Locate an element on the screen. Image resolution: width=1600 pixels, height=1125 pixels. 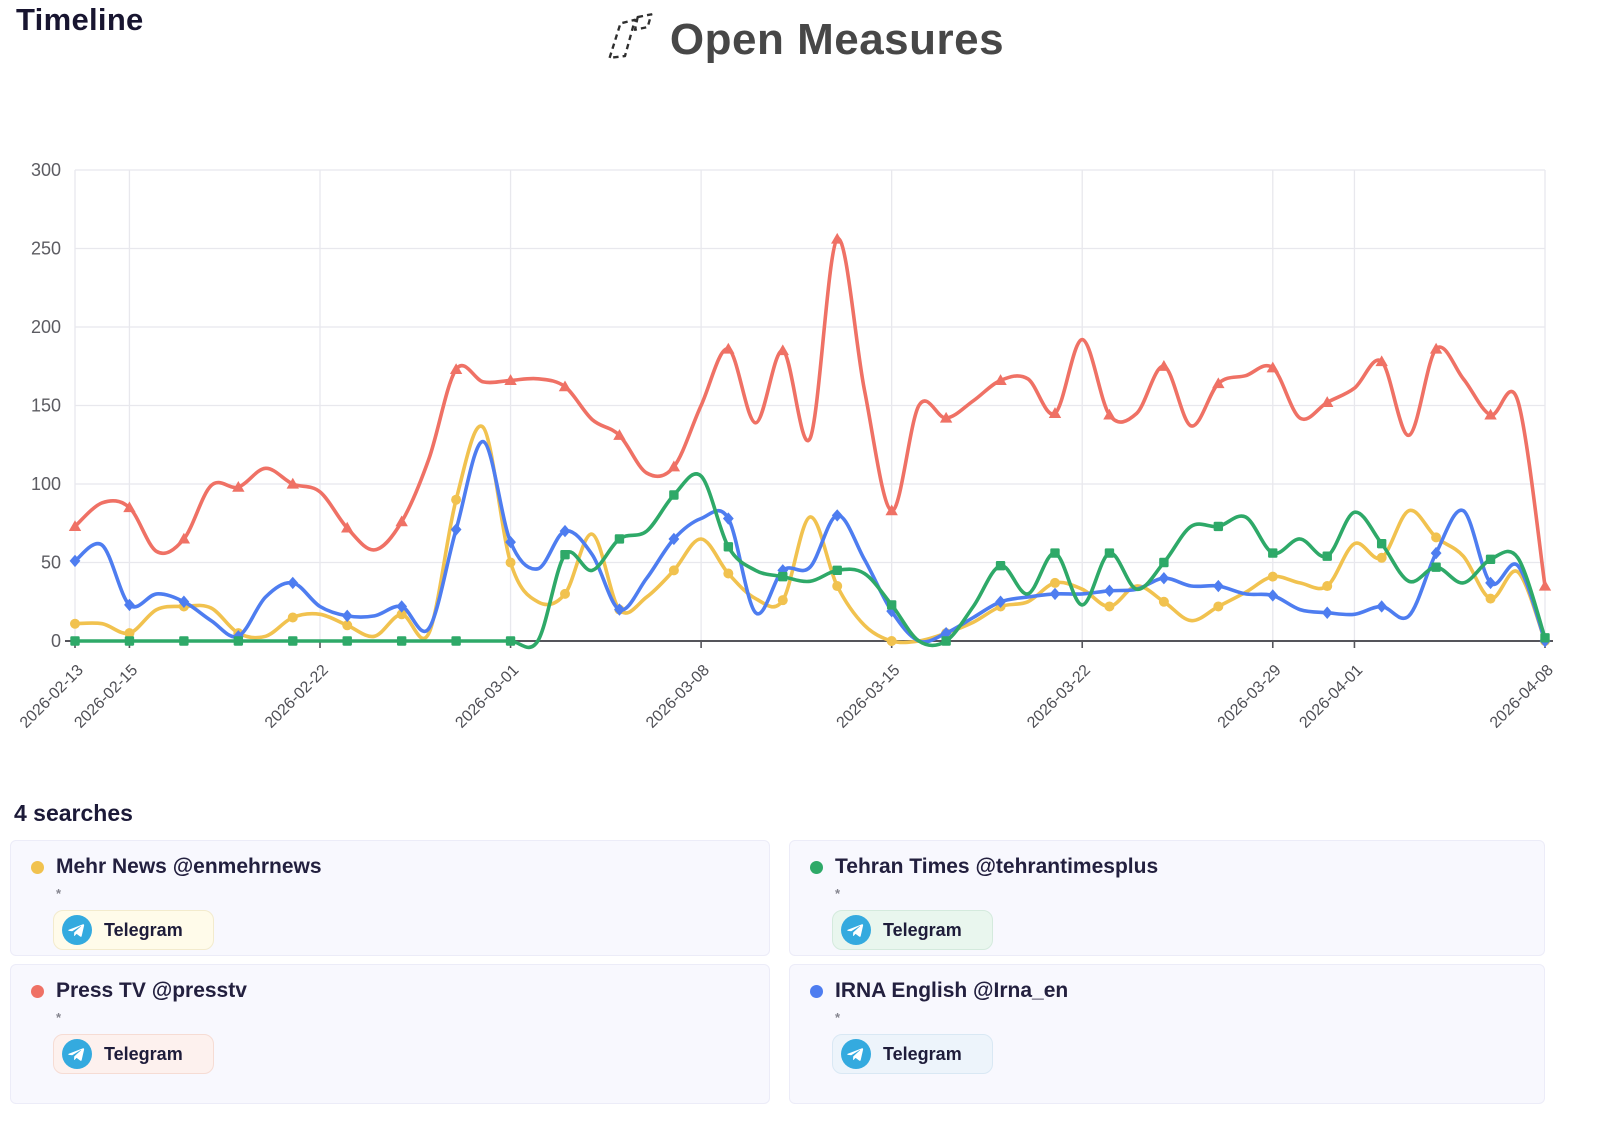
series-line is located at coordinates (810, 561).